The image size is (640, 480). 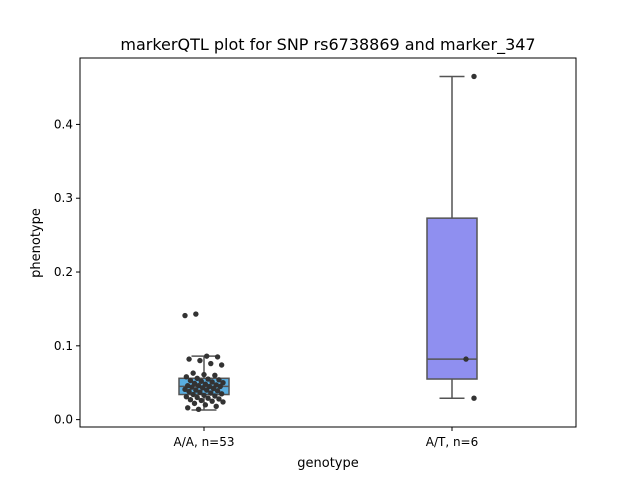 I want to click on iqr-box, so click(x=452, y=298).